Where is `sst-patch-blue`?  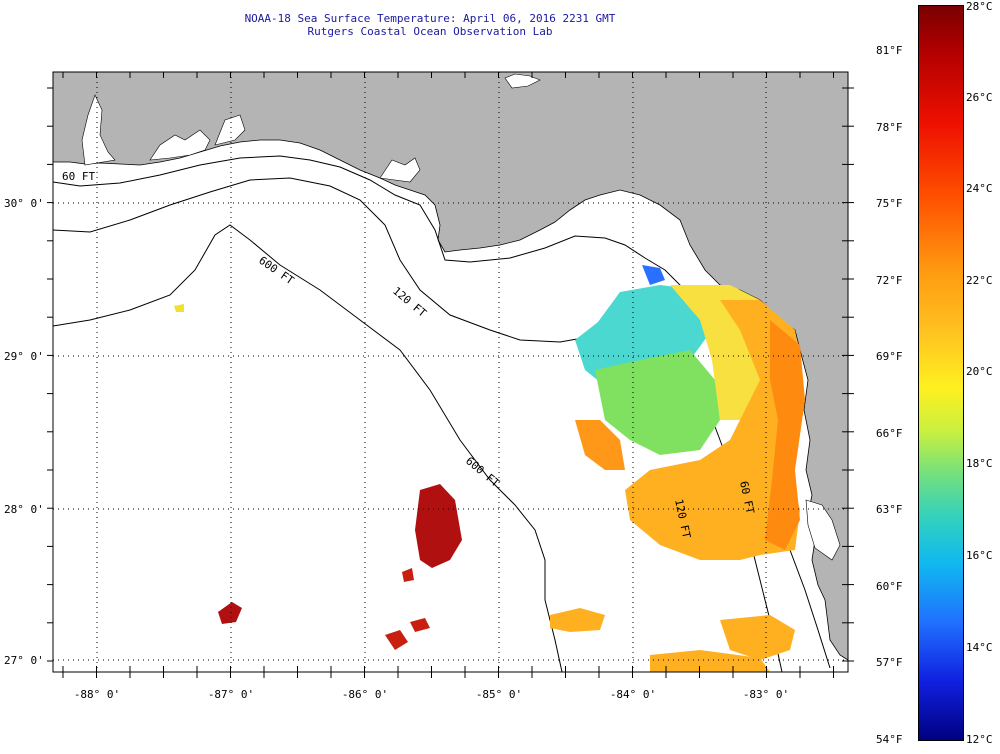 sst-patch-blue is located at coordinates (653, 275).